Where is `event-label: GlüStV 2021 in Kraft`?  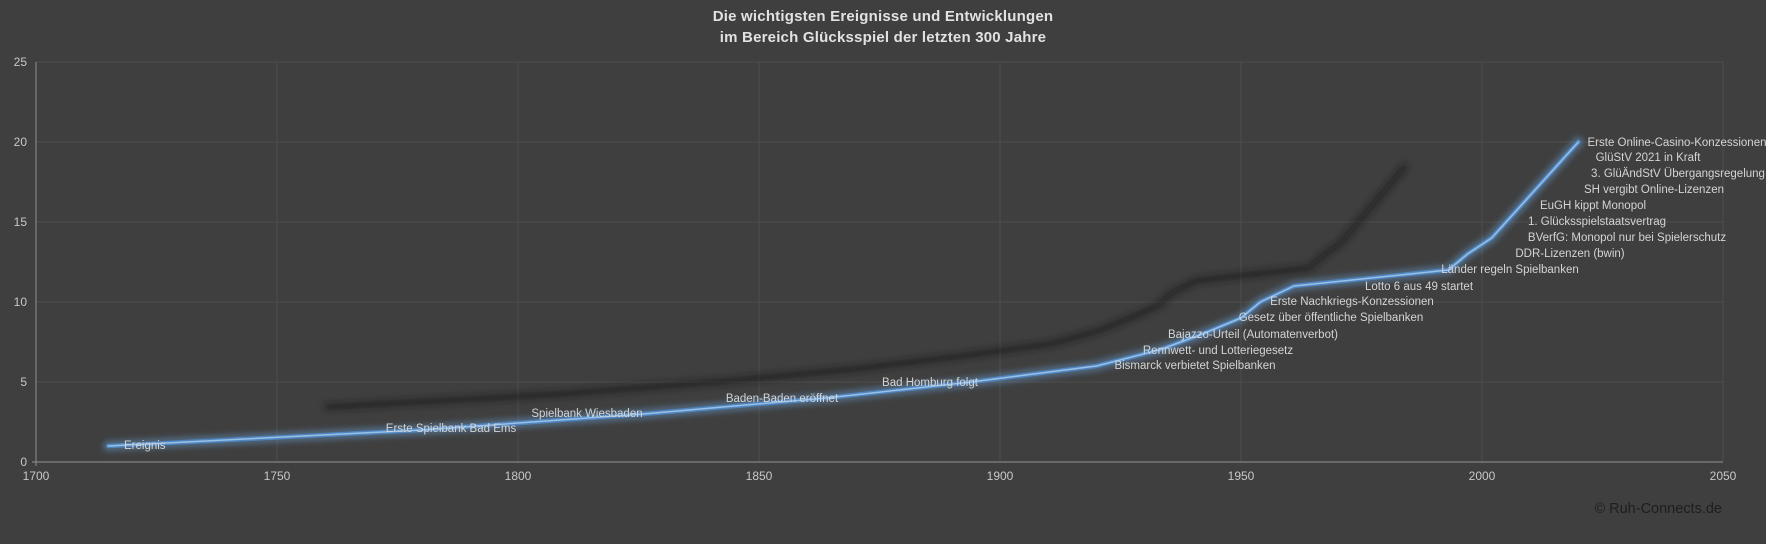
event-label: GlüStV 2021 in Kraft is located at coordinates (1649, 158).